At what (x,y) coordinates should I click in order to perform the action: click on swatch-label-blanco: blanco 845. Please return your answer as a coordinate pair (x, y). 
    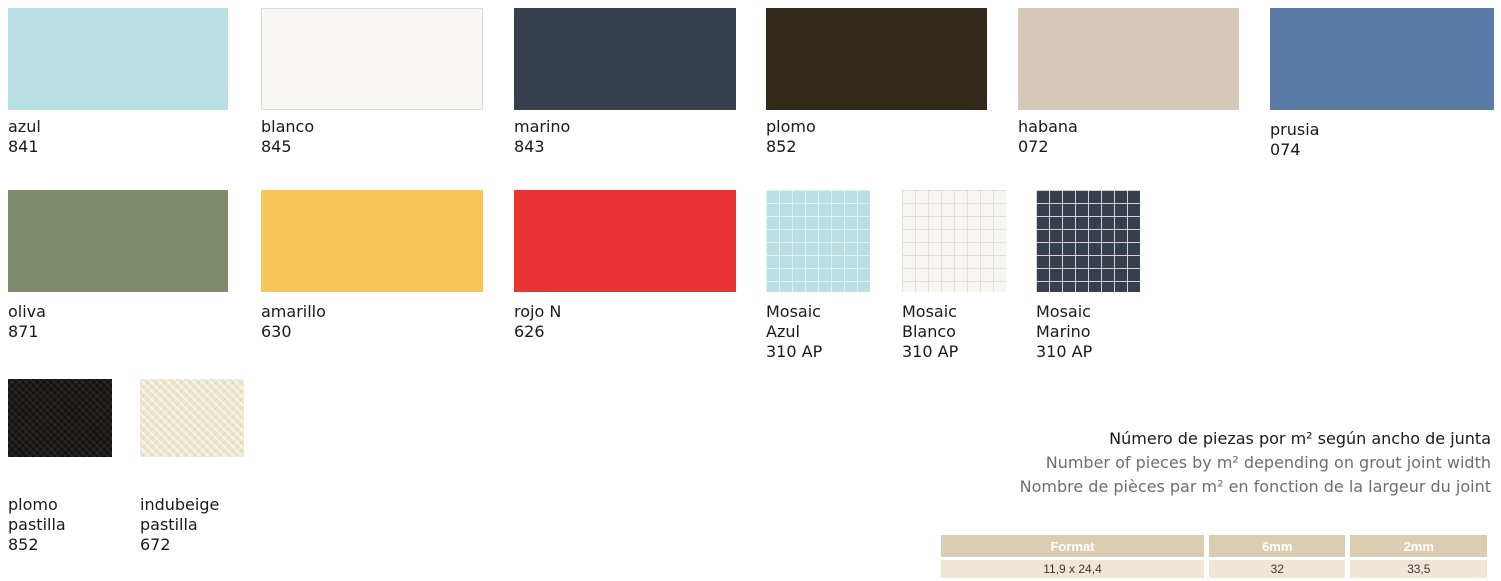
    Looking at the image, I should click on (287, 137).